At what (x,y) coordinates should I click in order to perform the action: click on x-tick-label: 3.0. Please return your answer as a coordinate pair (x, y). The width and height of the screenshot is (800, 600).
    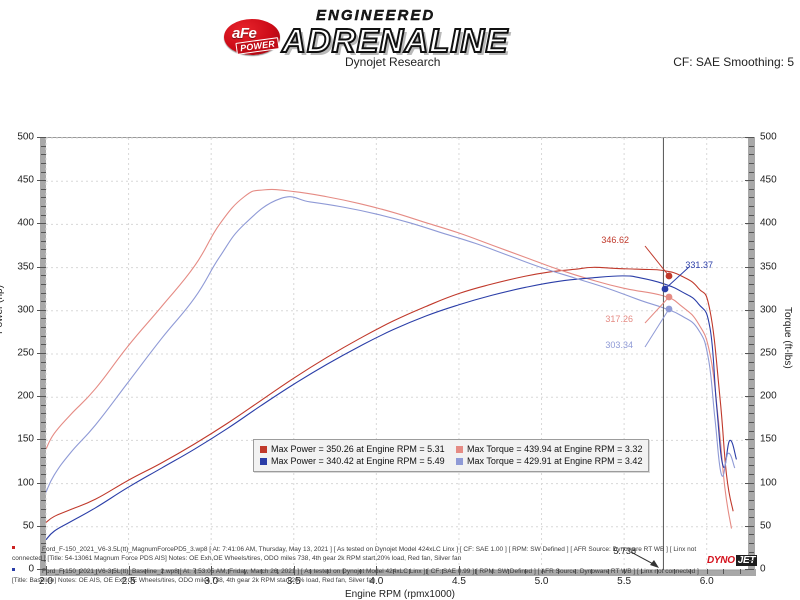
    Looking at the image, I should click on (211, 581).